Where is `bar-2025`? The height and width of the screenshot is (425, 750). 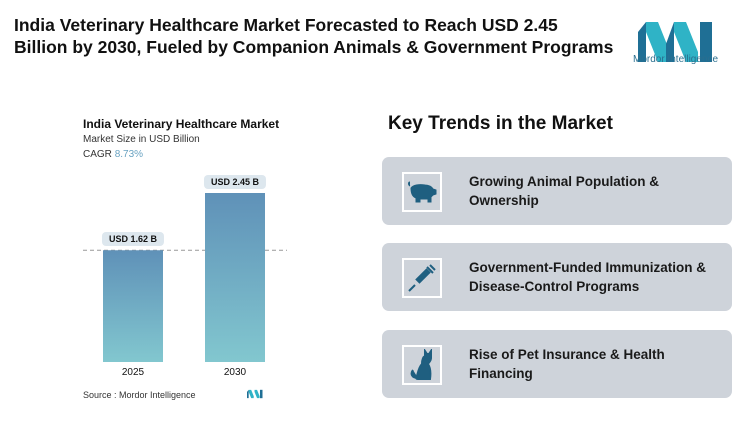 bar-2025 is located at coordinates (133, 306).